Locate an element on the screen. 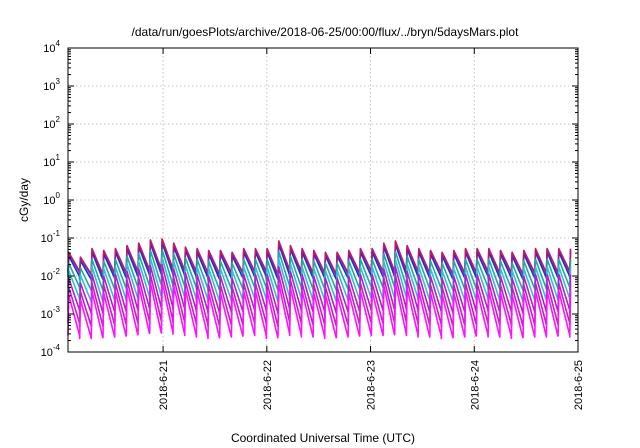  y-tick-label: 10⁰ is located at coordinates (51, 199).